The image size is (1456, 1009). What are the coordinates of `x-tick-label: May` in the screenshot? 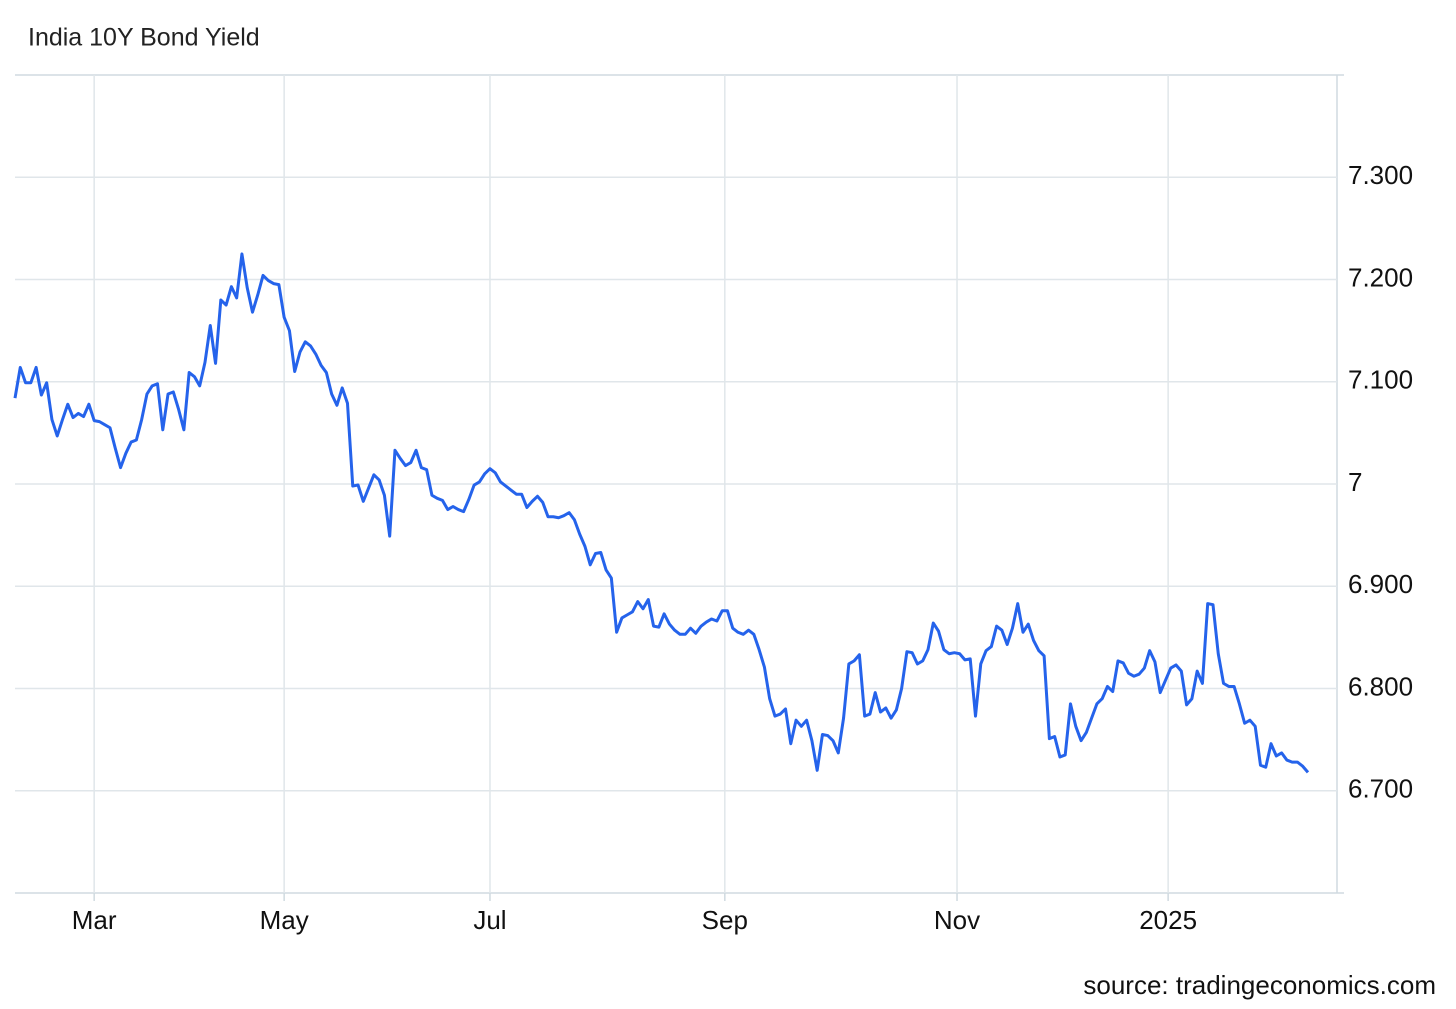 It's located at (284, 920).